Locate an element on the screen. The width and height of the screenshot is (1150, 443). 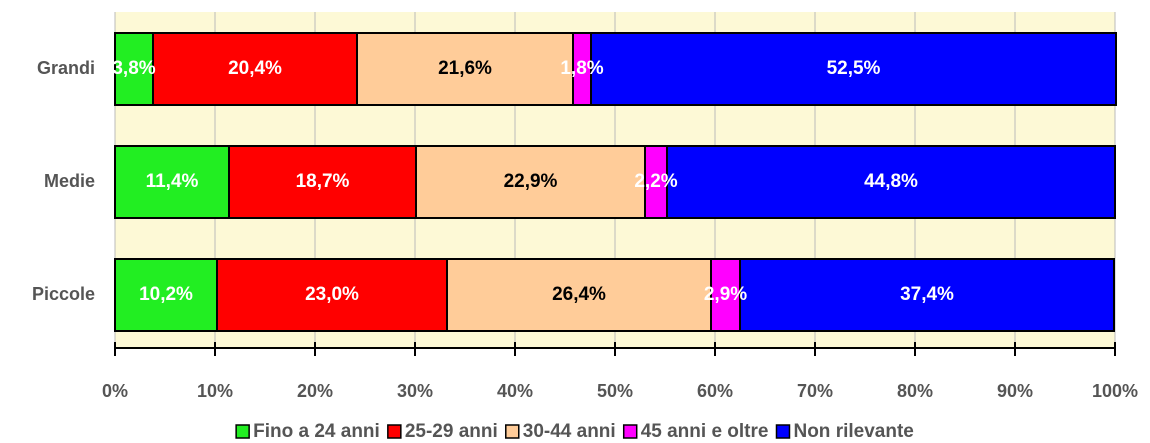
data-label: 2,9% is located at coordinates (725, 294).